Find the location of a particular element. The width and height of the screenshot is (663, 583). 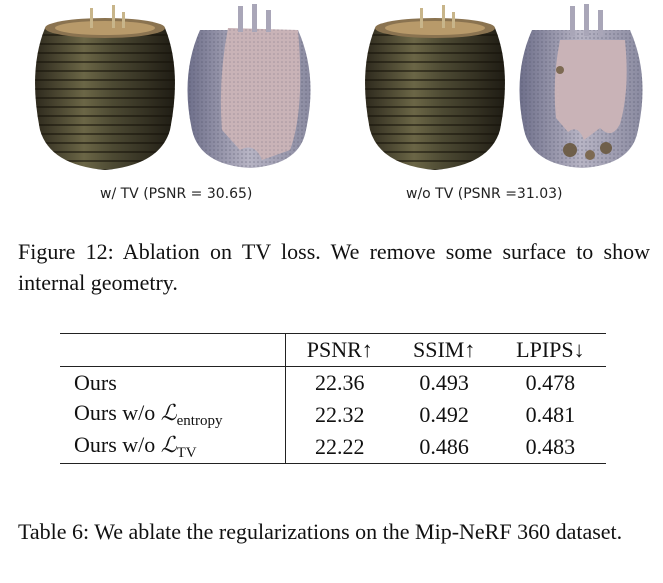

psnr-cell: 22.36 is located at coordinates (340, 382).